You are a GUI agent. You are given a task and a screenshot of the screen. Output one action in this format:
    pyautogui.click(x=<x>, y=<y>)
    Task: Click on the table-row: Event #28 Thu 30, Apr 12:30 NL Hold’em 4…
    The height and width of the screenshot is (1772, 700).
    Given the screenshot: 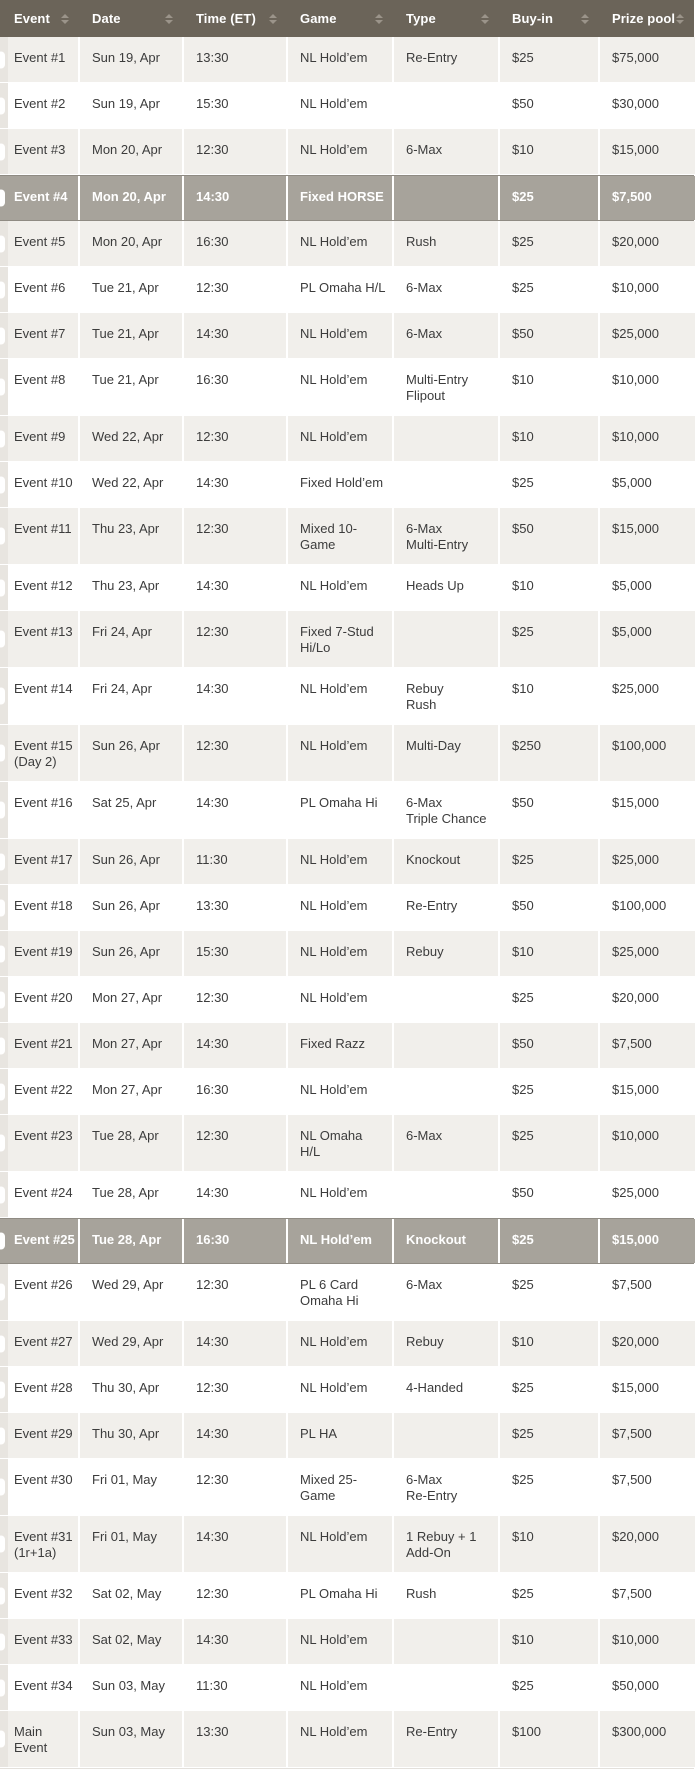 What is the action you would take?
    pyautogui.click(x=347, y=1390)
    